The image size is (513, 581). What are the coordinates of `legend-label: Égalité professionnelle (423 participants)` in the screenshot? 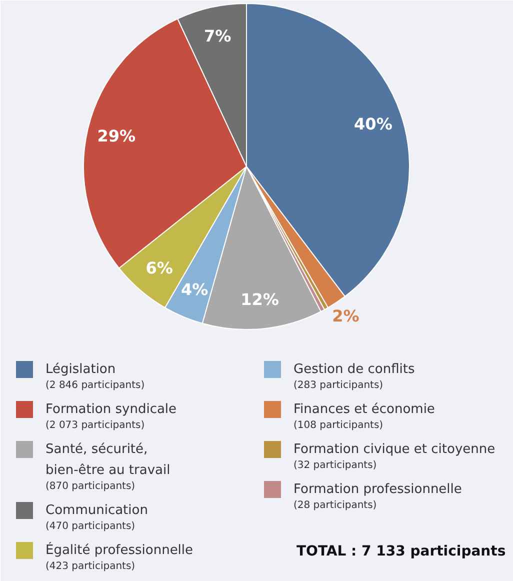 It's located at (120, 556).